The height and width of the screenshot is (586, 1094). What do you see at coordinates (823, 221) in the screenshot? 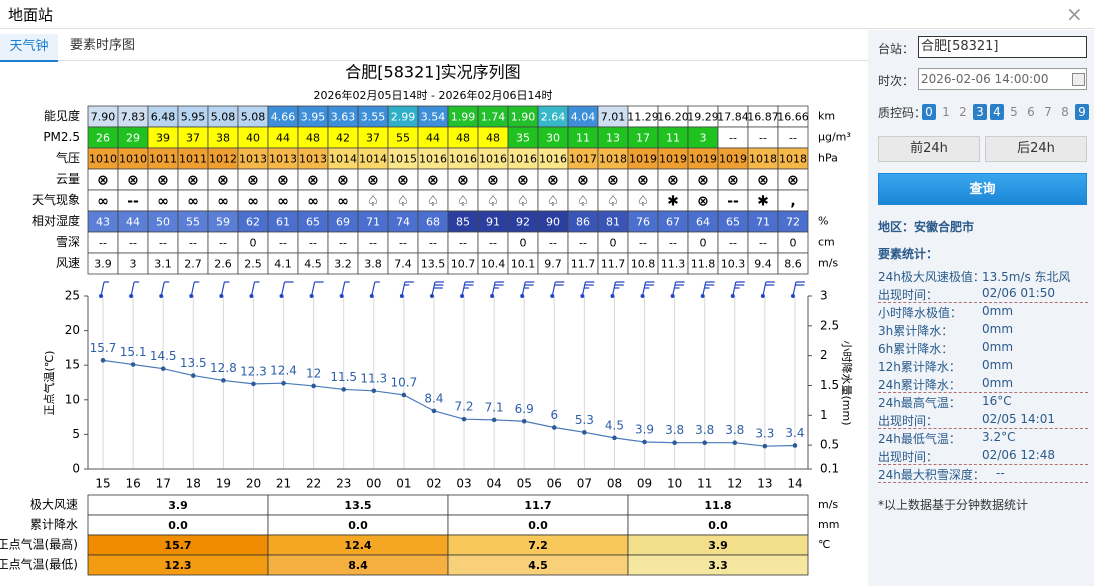
I see `row-unit: %` at bounding box center [823, 221].